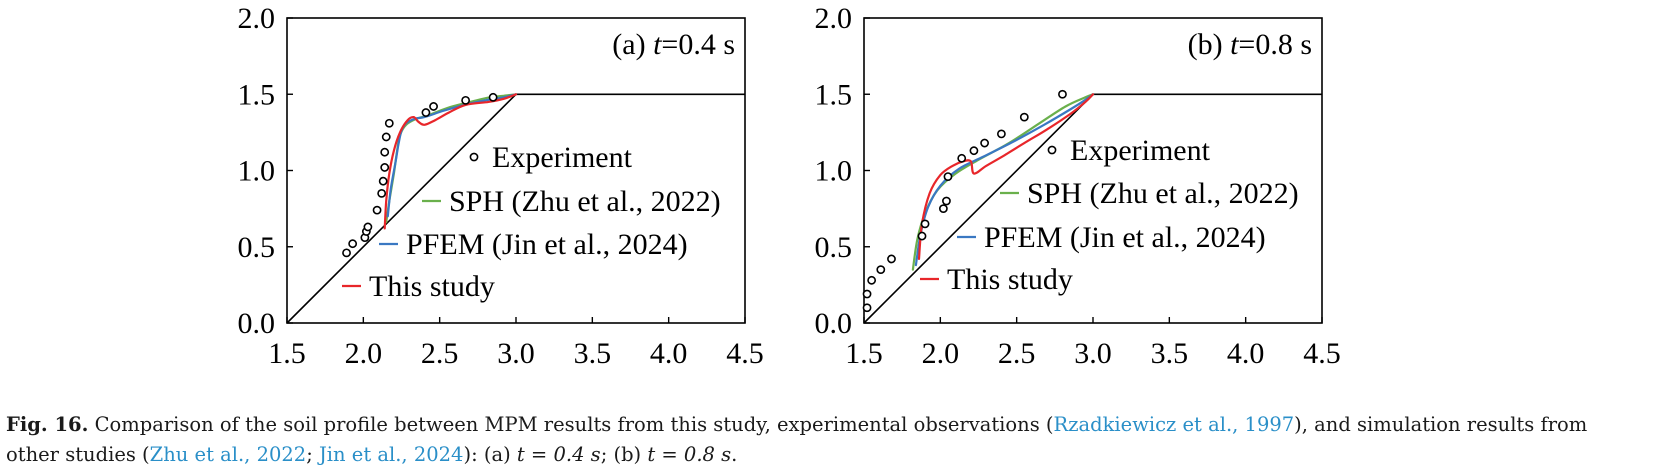  I want to click on caption-label: Fig. 16., so click(47, 424).